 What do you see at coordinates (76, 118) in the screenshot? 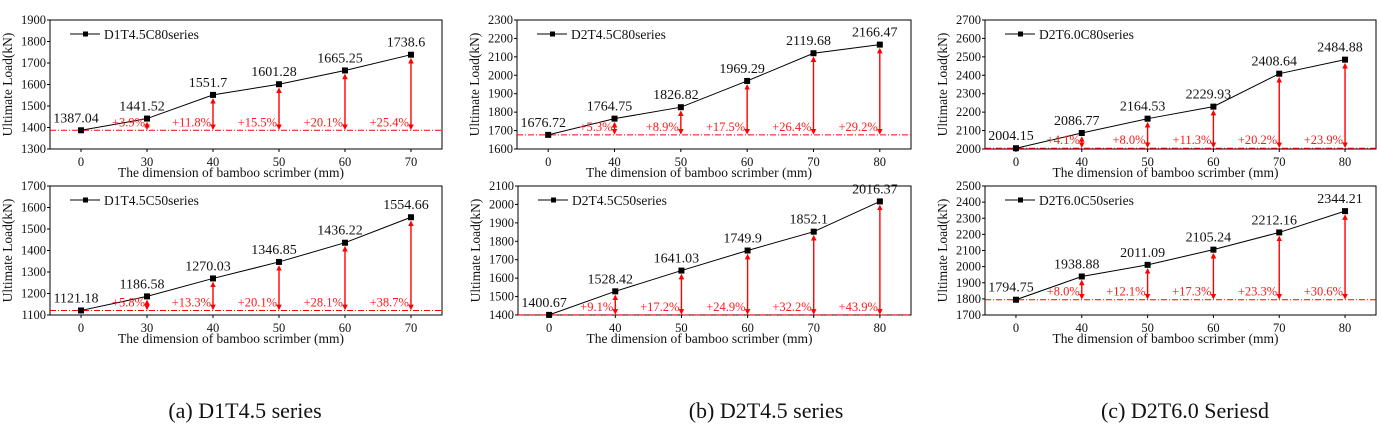
I see `data-value-label: 1387.04` at bounding box center [76, 118].